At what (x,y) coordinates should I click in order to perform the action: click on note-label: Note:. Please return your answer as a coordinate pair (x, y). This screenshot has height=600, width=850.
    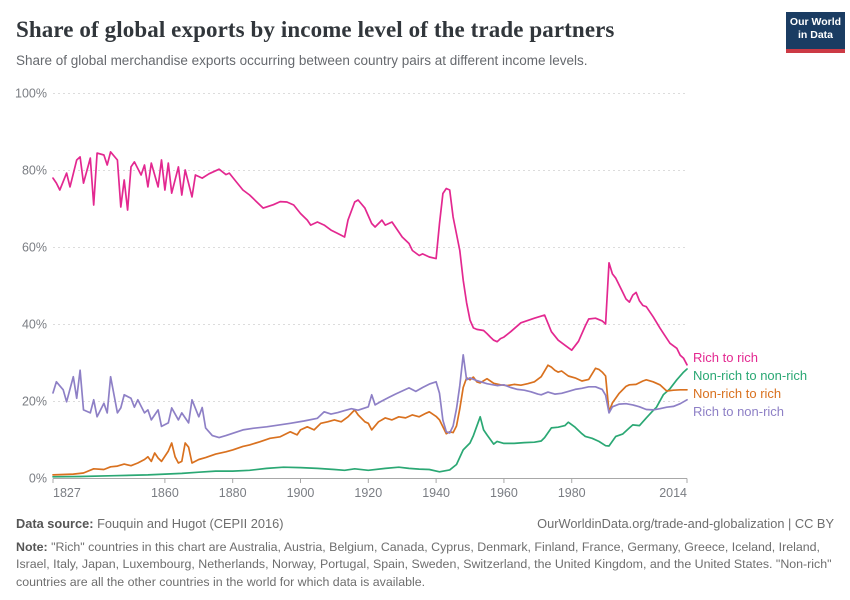
    Looking at the image, I should click on (32, 547).